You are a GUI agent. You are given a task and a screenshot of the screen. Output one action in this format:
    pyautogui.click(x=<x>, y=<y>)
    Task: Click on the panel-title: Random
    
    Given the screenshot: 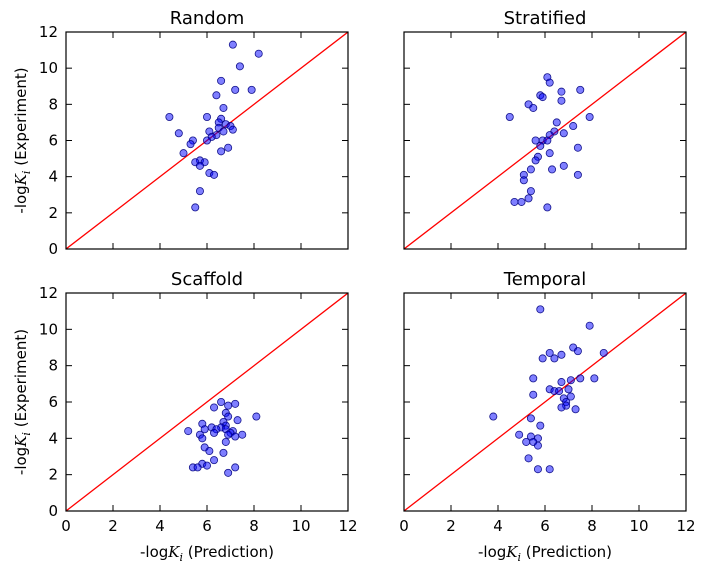 What is the action you would take?
    pyautogui.click(x=207, y=18)
    